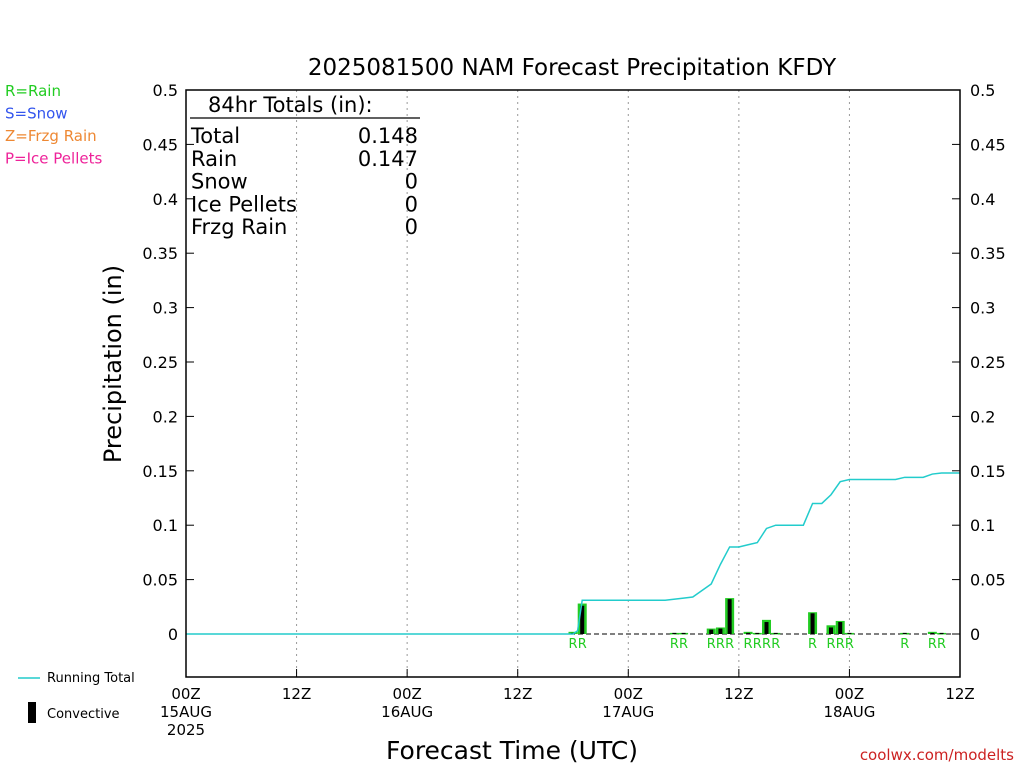  Describe the element at coordinates (512, 750) in the screenshot. I see `x-axis-label: Forecast Time (UTC)` at that location.